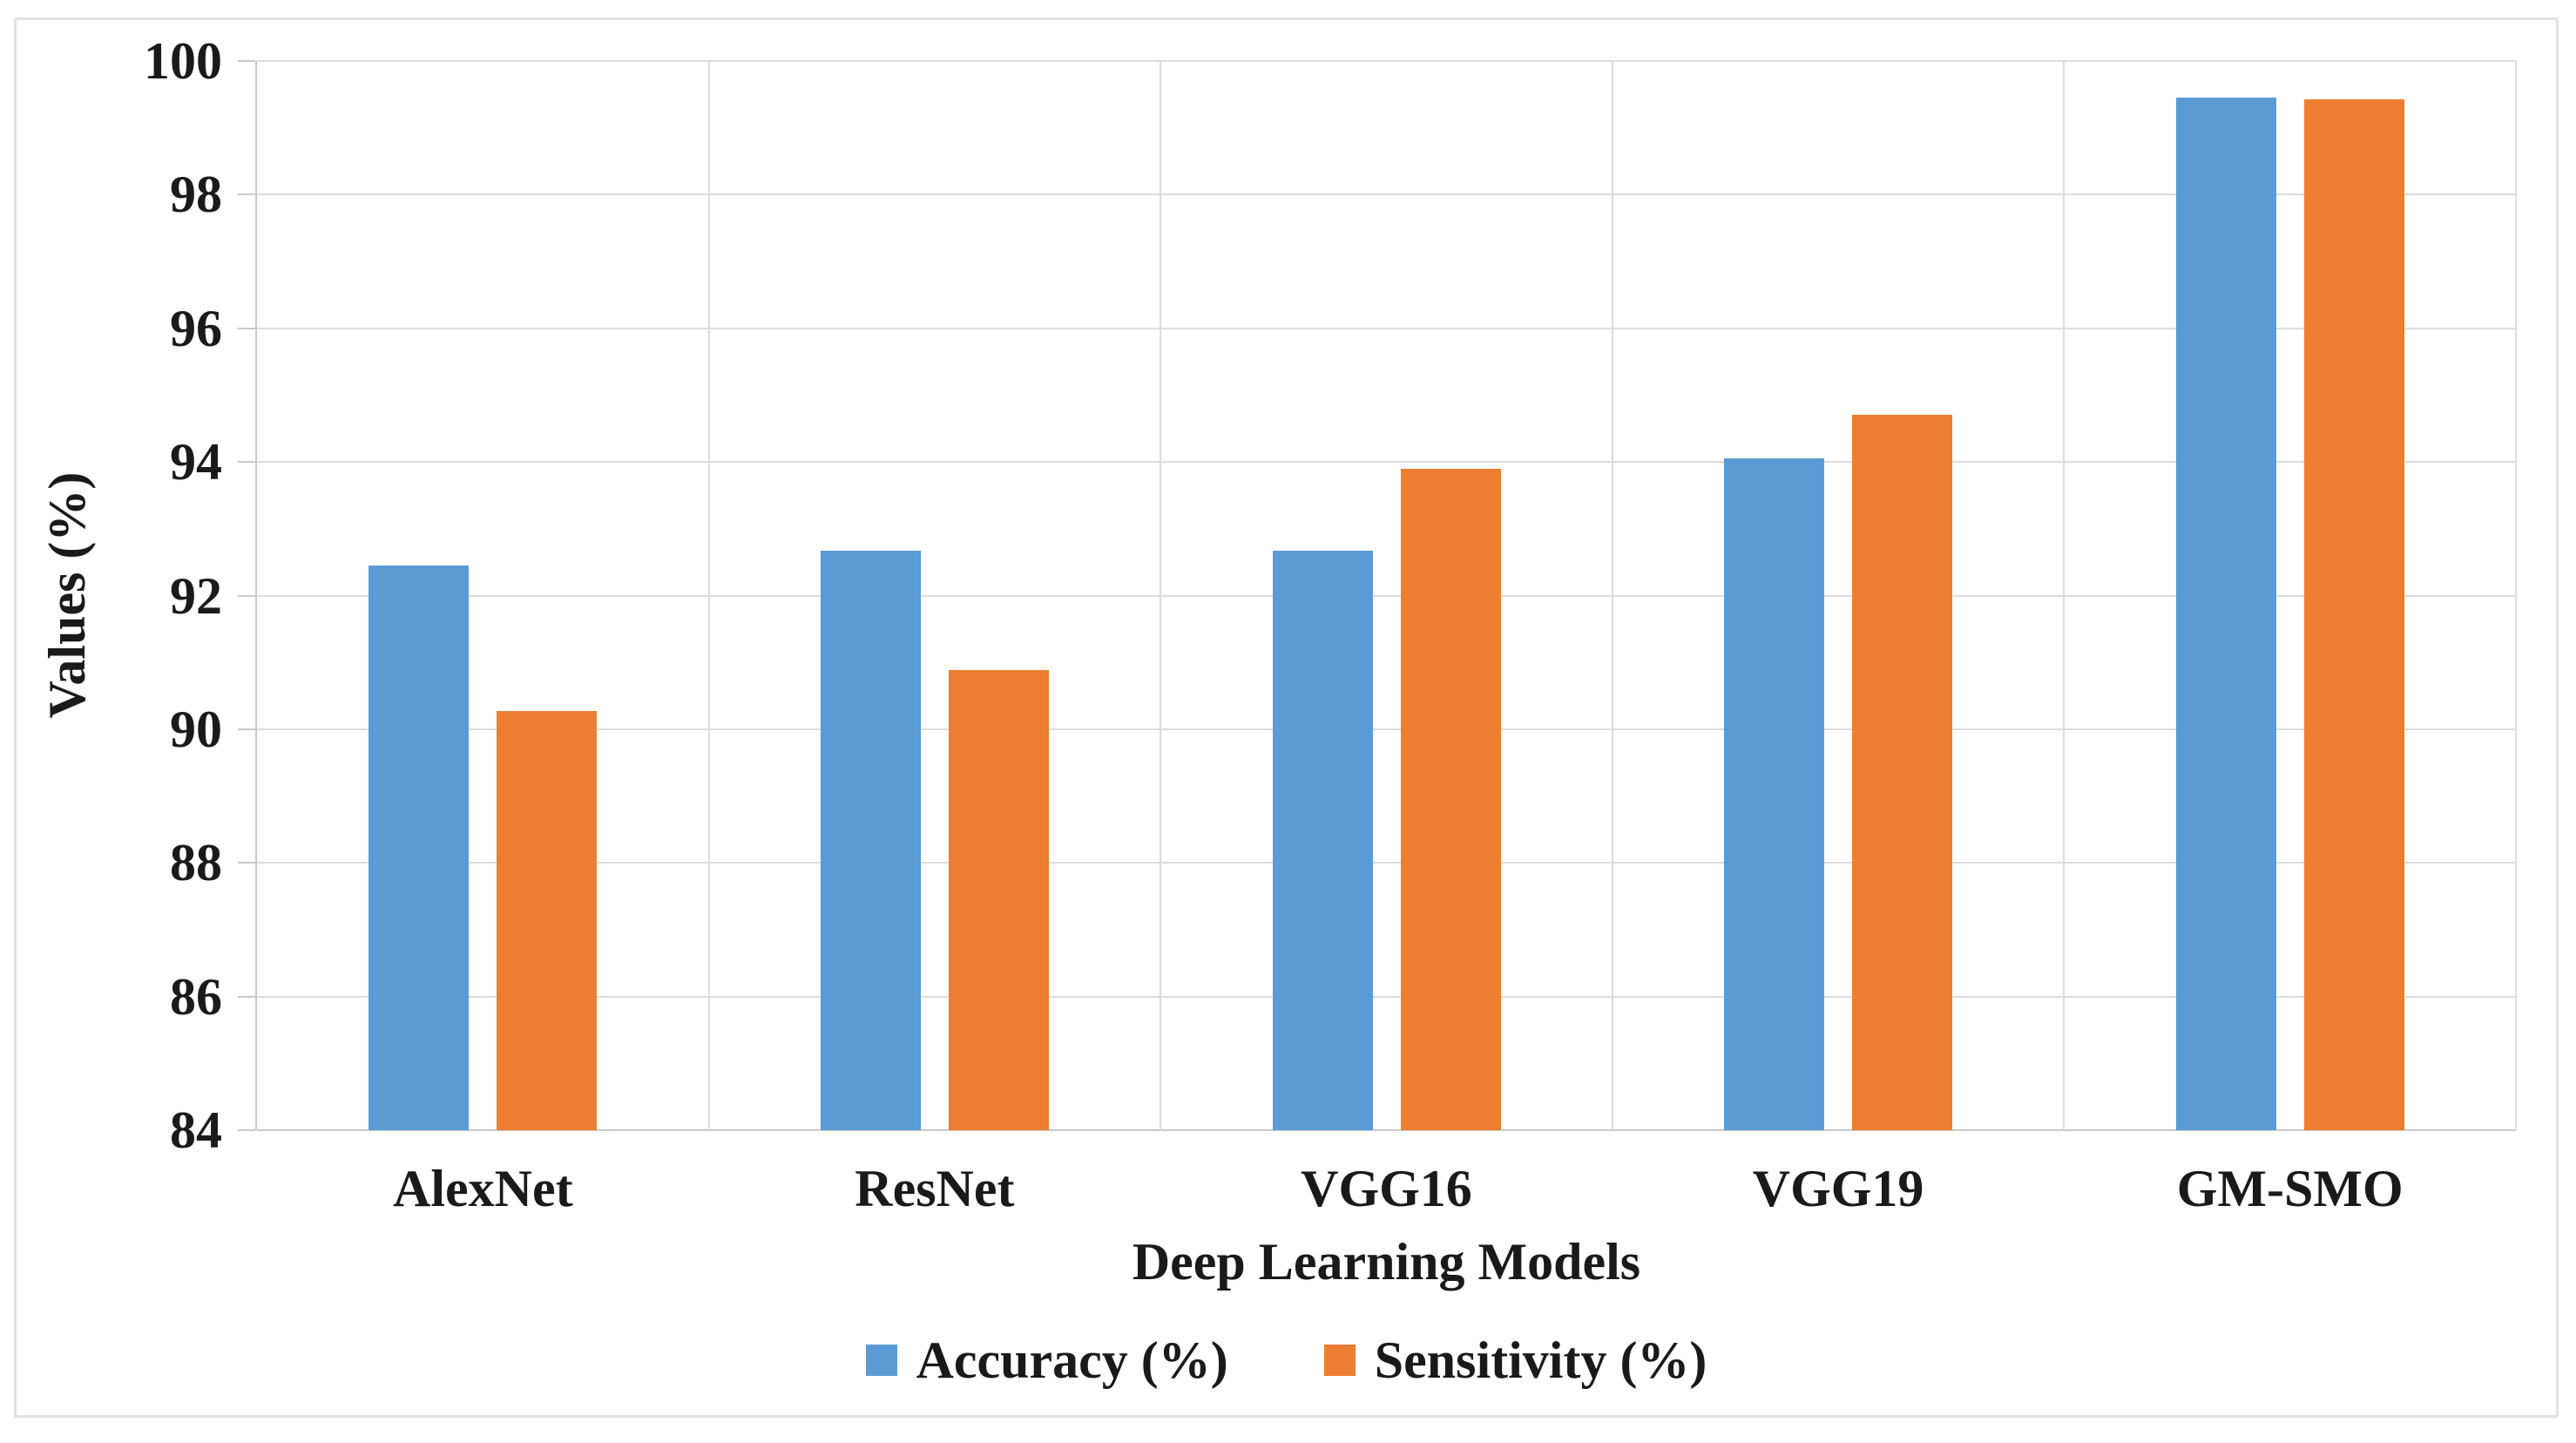  What do you see at coordinates (998, 900) in the screenshot?
I see `bar-sensitivity-resnet` at bounding box center [998, 900].